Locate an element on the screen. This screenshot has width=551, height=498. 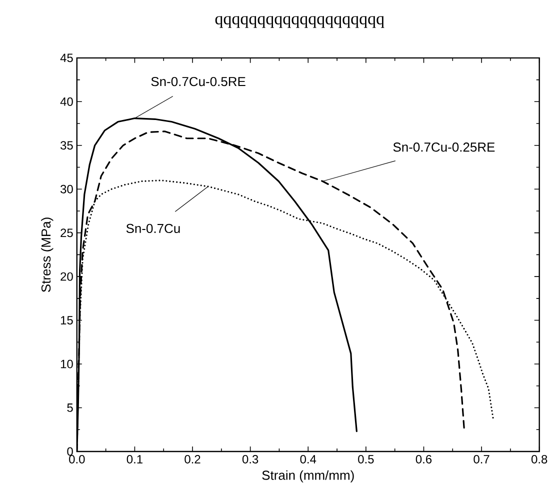
y-tick-label: 30 is located at coordinates (66, 189).